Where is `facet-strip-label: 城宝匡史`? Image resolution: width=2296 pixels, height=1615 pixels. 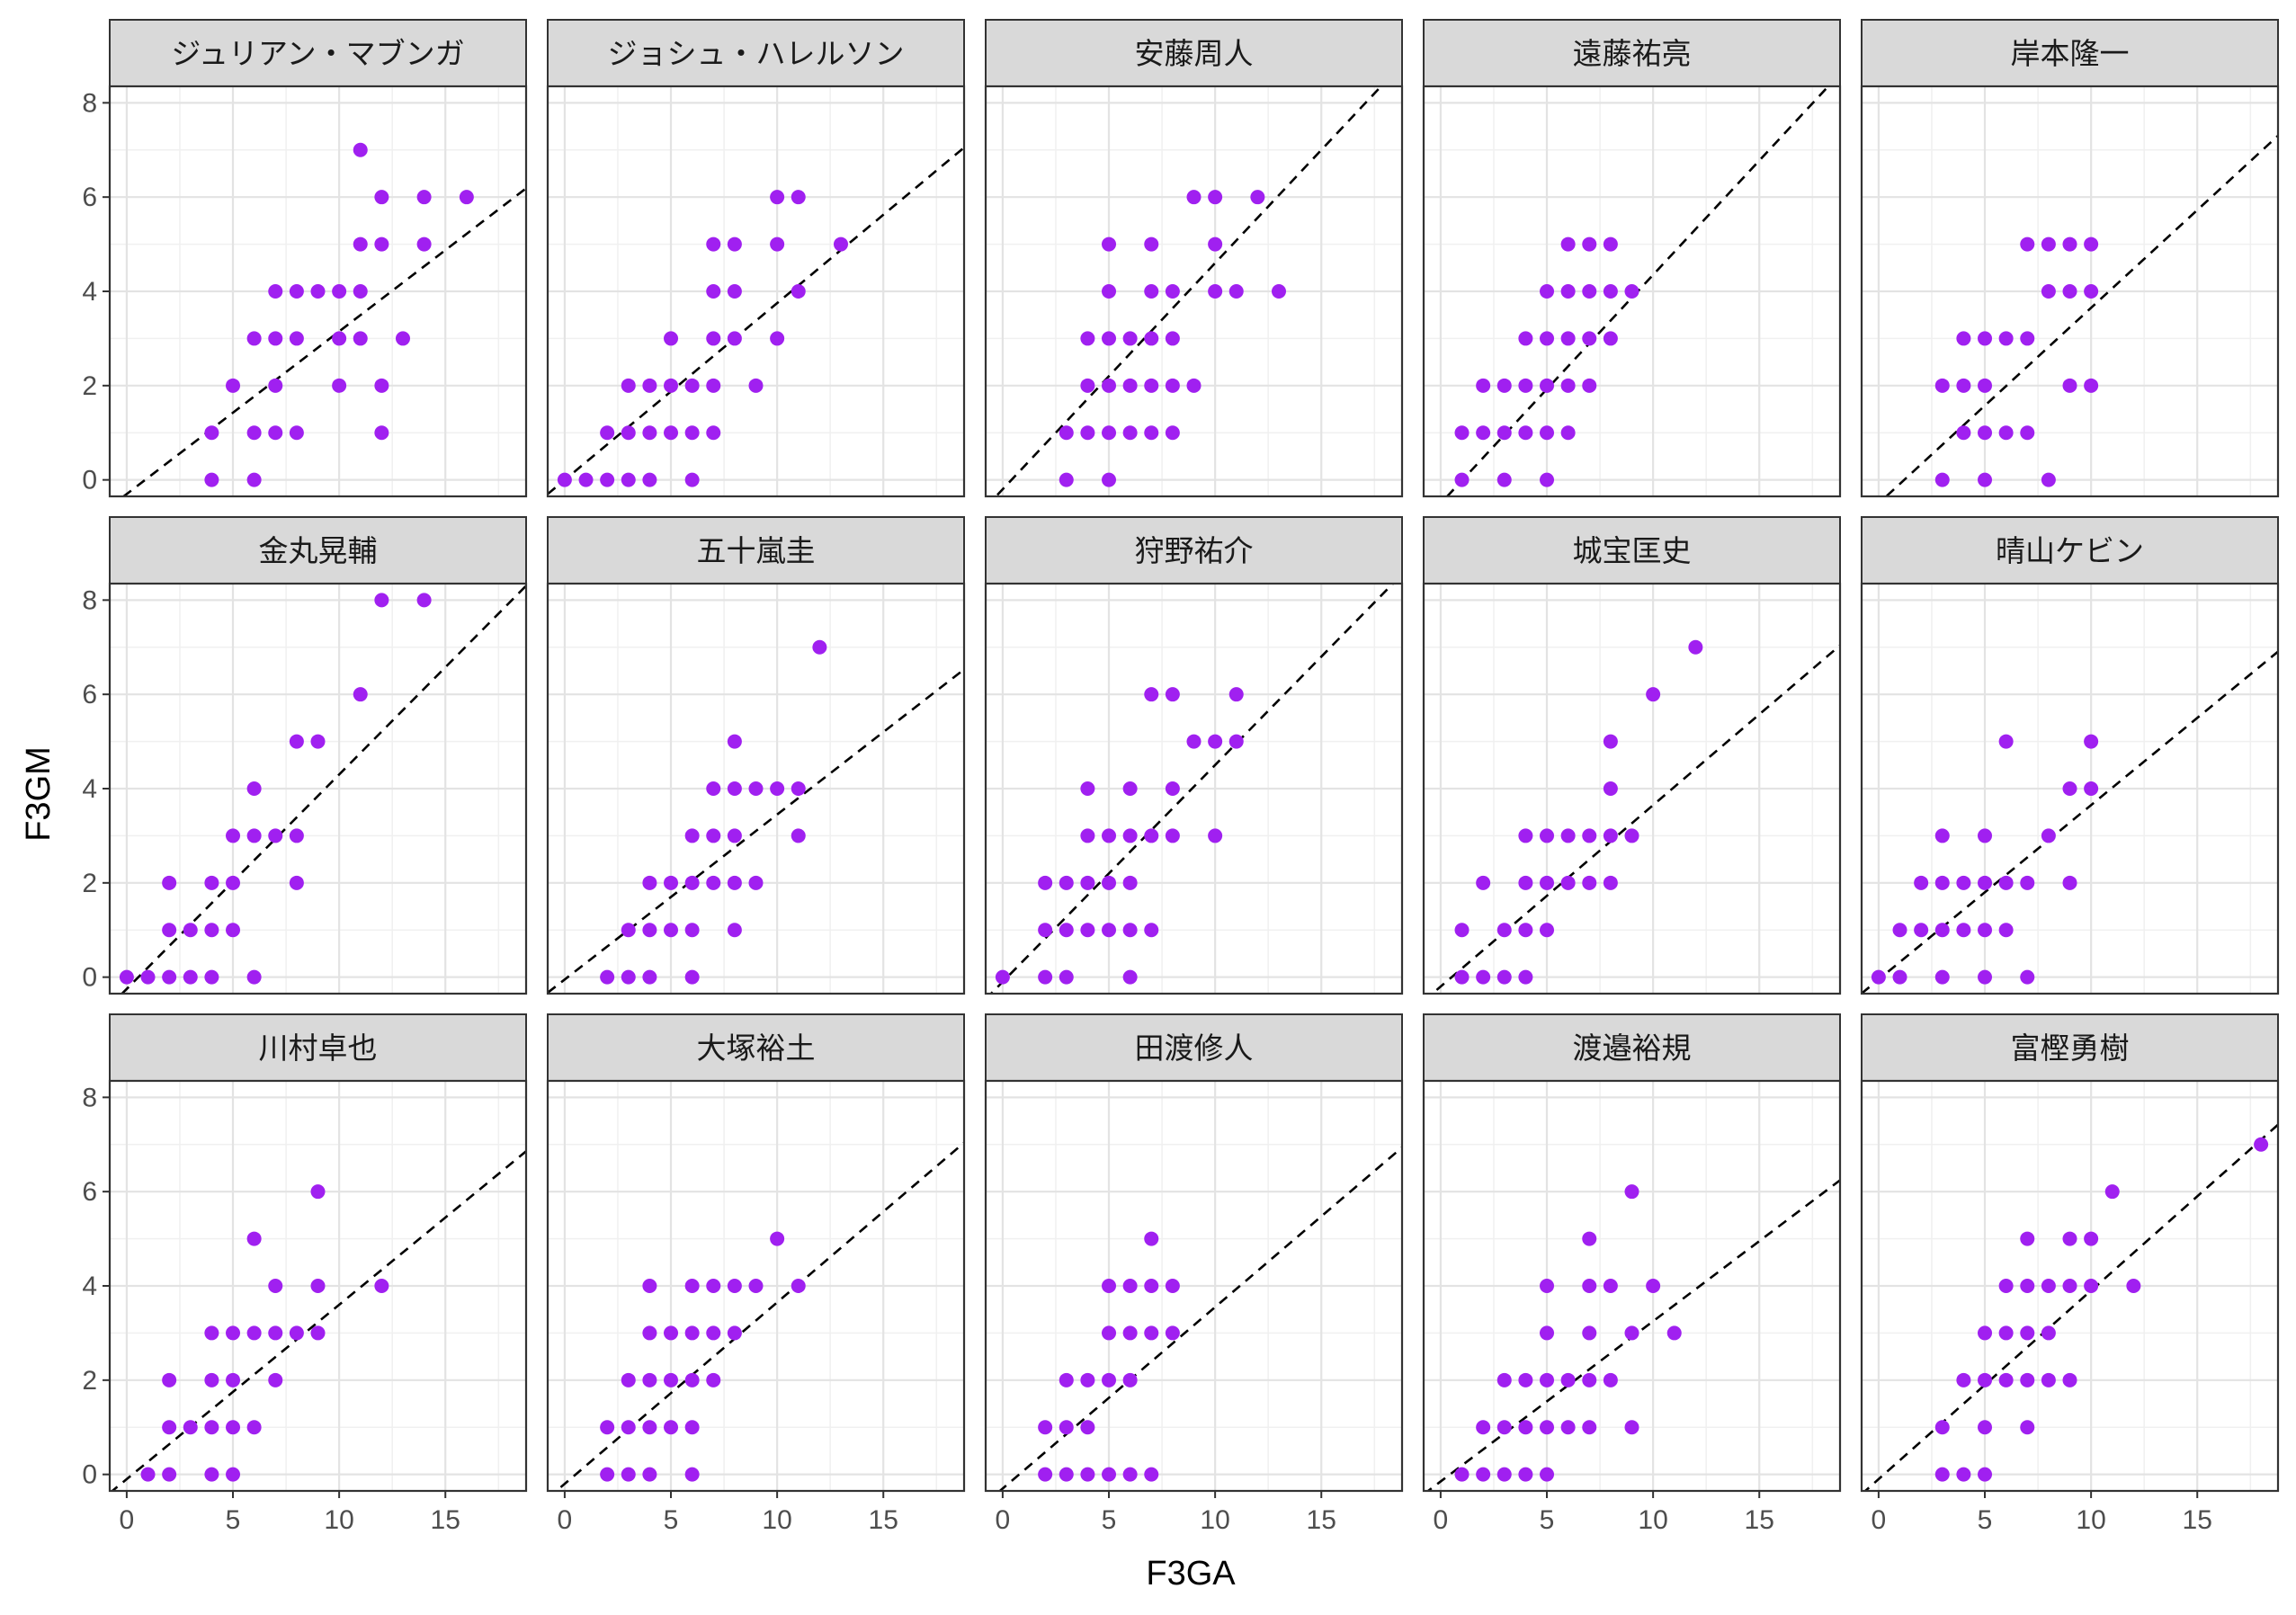
facet-strip-label: 城宝匡史 is located at coordinates (1632, 550).